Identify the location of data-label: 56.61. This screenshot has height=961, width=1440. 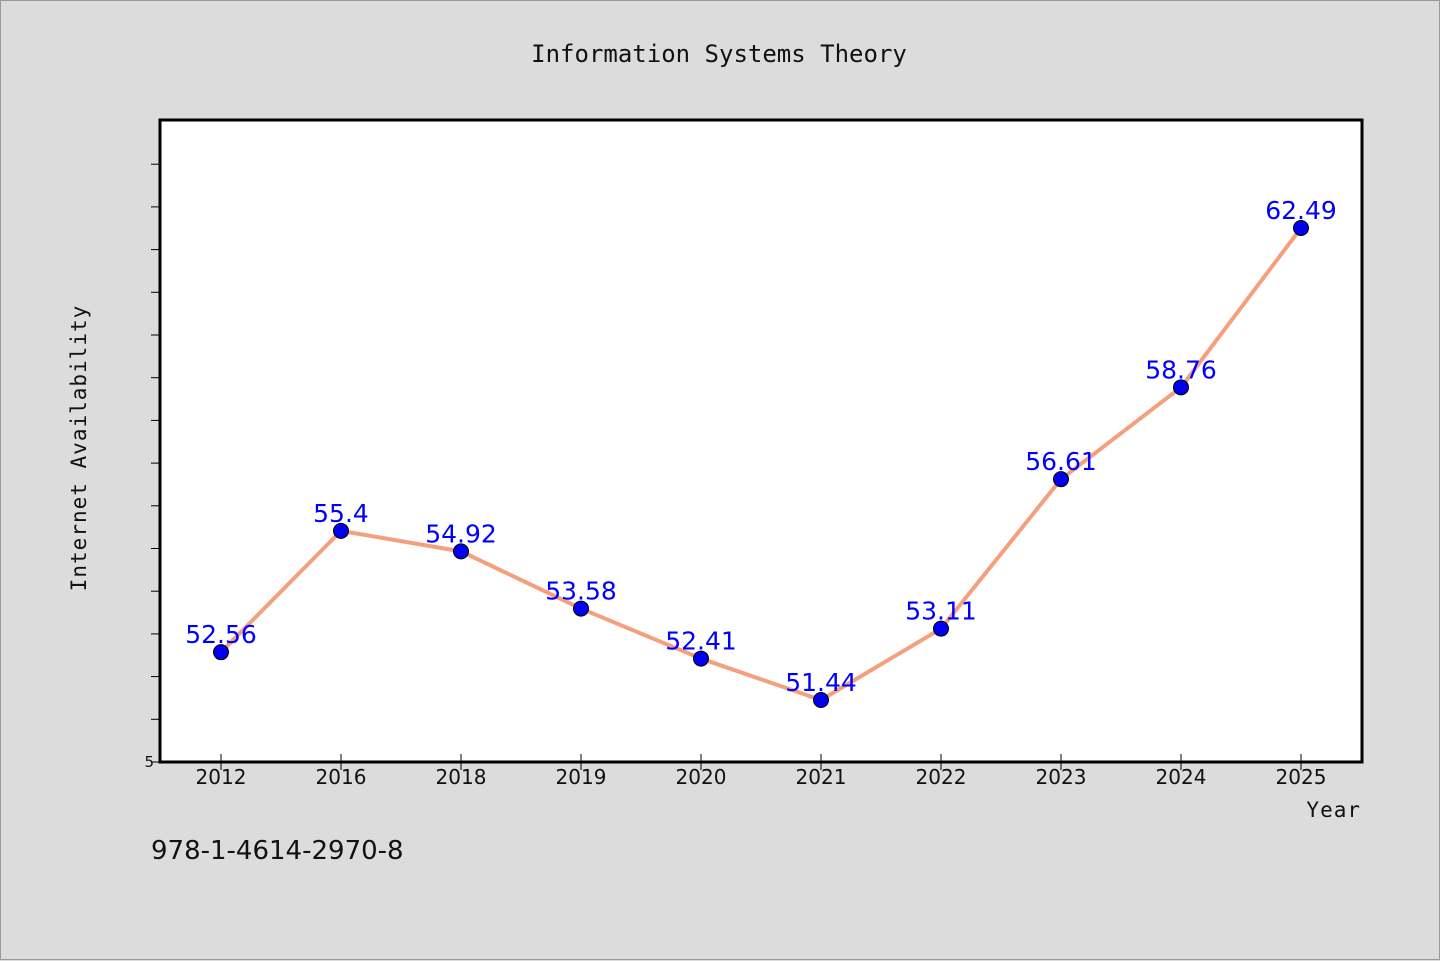
(1061, 461).